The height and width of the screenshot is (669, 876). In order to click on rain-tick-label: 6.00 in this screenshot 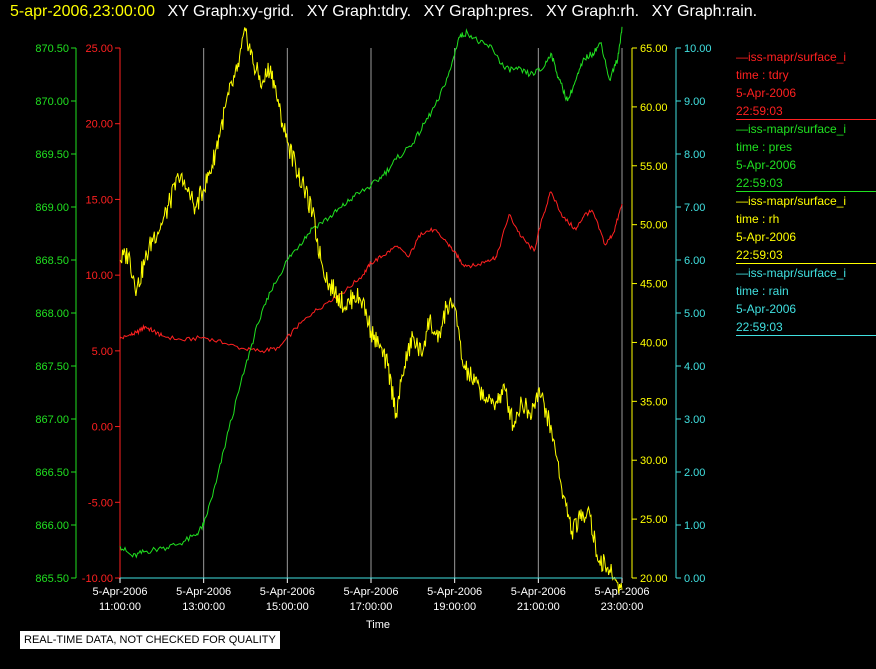, I will do `click(694, 261)`.